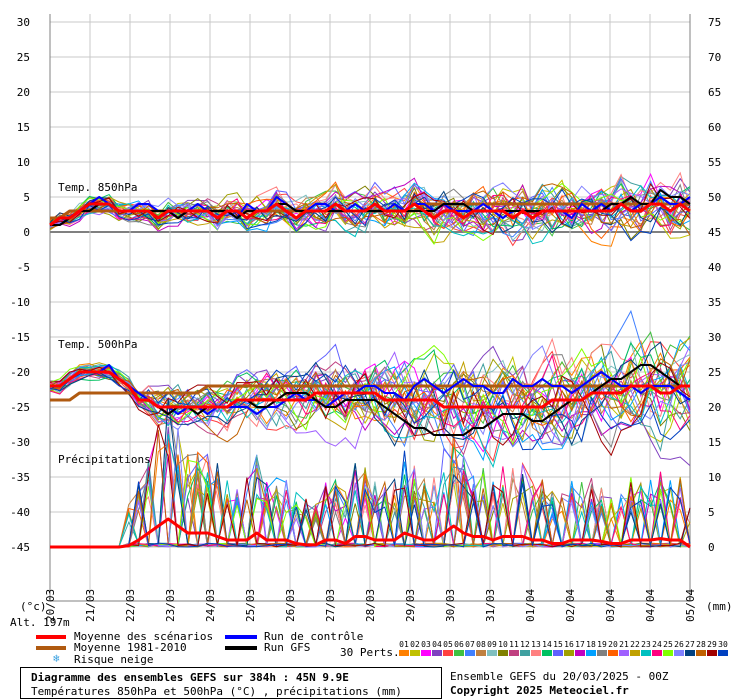 This screenshot has width=740, height=700. What do you see at coordinates (714, 127) in the screenshot?
I see `right-tick-label: 60` at bounding box center [714, 127].